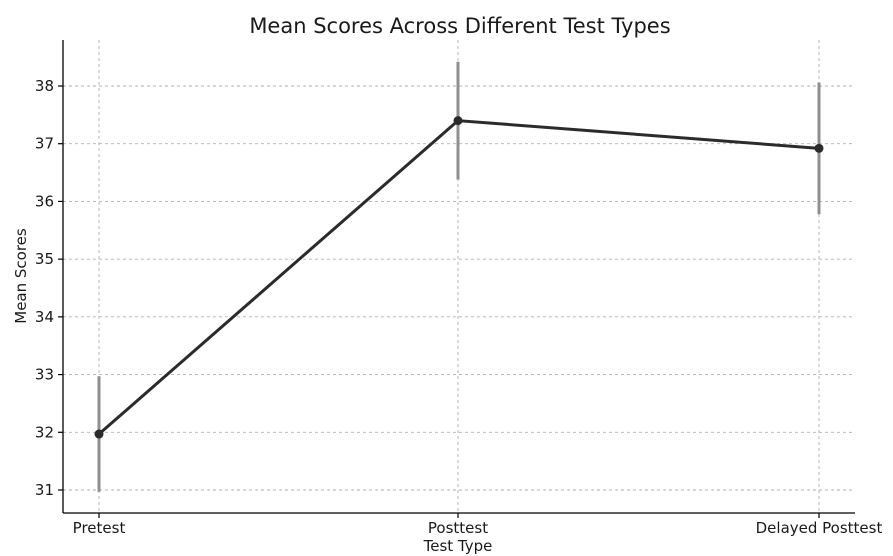  I want to click on y-tick-label: 32, so click(44, 432).